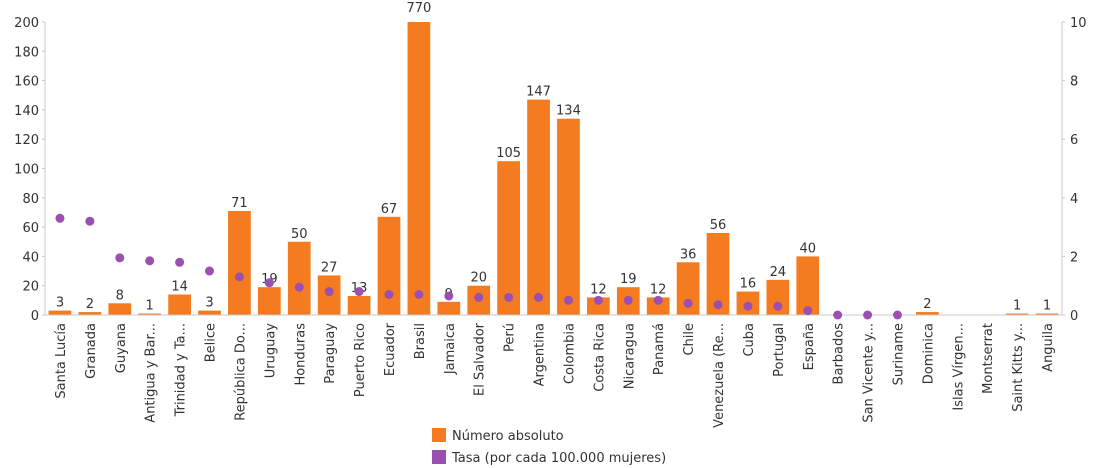 The image size is (1099, 468). What do you see at coordinates (659, 349) in the screenshot?
I see `x-tick-label: Panamá` at bounding box center [659, 349].